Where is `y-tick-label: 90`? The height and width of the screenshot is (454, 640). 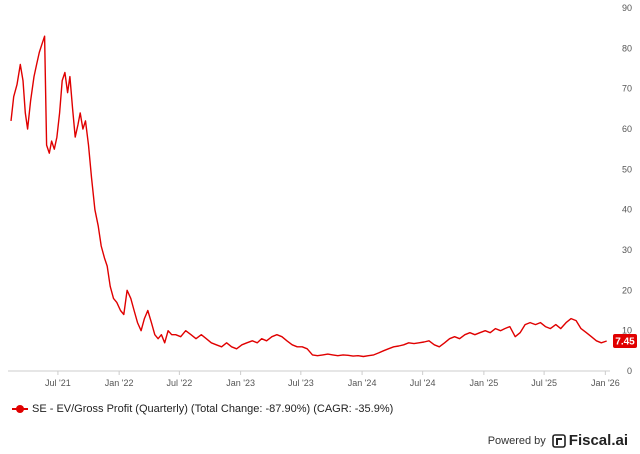 y-tick-label: 90 is located at coordinates (627, 8).